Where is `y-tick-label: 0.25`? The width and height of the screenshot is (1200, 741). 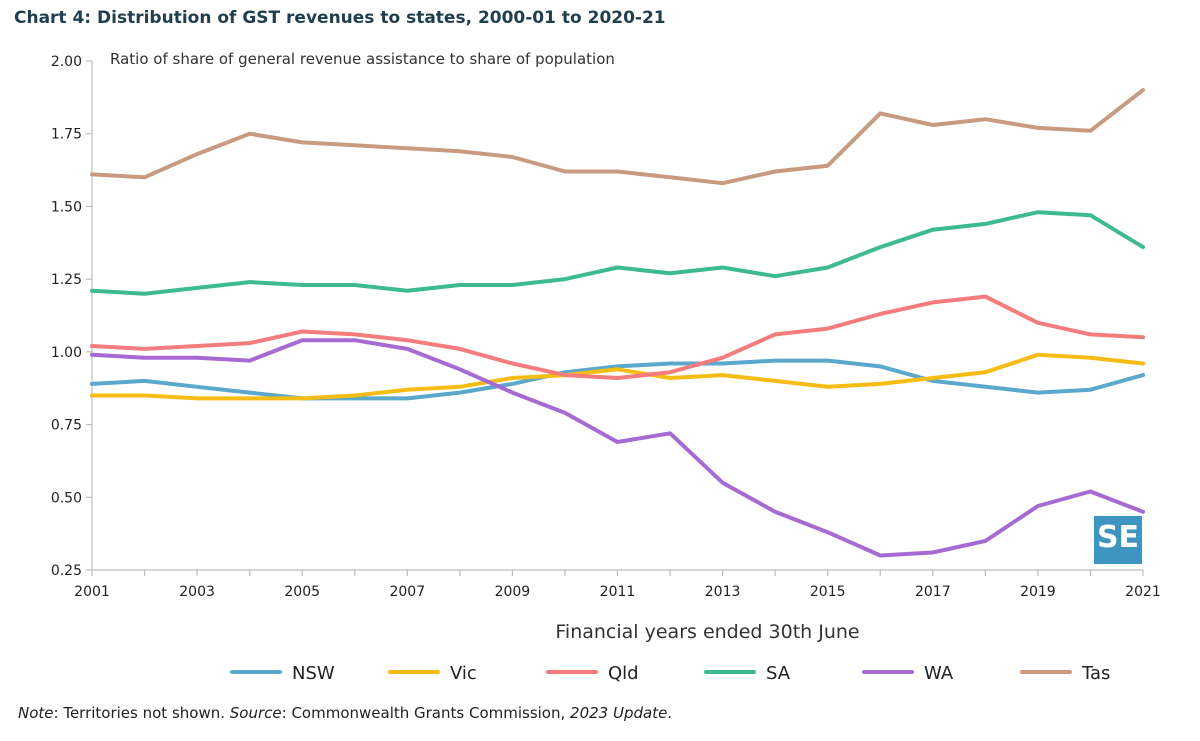 y-tick-label: 0.25 is located at coordinates (66, 571).